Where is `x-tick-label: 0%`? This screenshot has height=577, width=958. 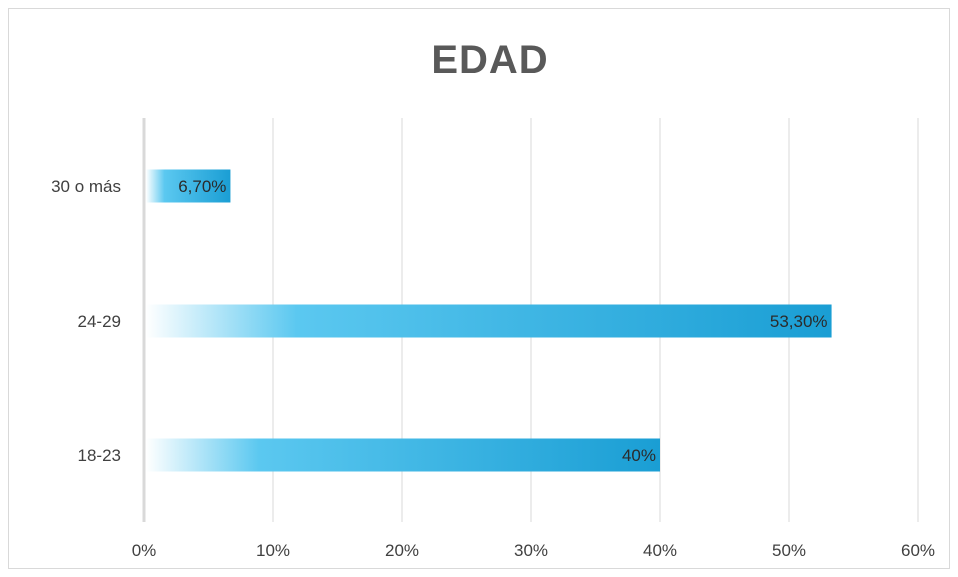 x-tick-label: 0% is located at coordinates (144, 550).